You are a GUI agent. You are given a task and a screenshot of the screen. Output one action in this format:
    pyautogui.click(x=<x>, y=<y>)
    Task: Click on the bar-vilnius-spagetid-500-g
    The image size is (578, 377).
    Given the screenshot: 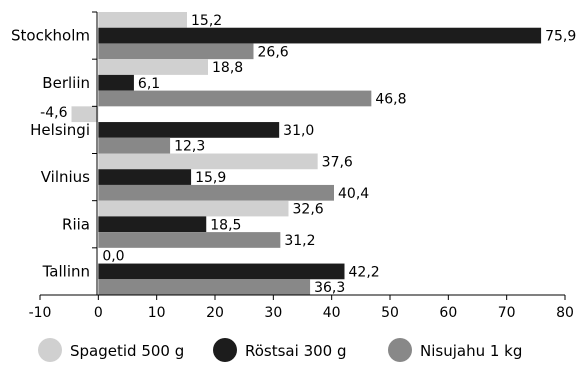 What is the action you would take?
    pyautogui.click(x=208, y=161)
    